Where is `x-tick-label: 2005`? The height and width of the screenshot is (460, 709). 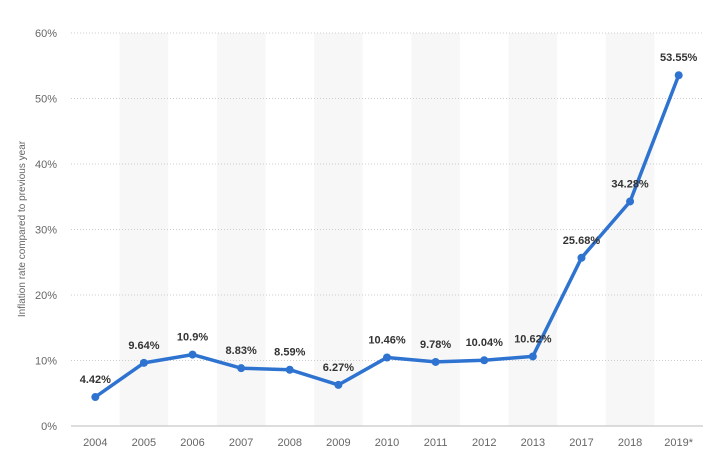 x-tick-label: 2005 is located at coordinates (144, 443).